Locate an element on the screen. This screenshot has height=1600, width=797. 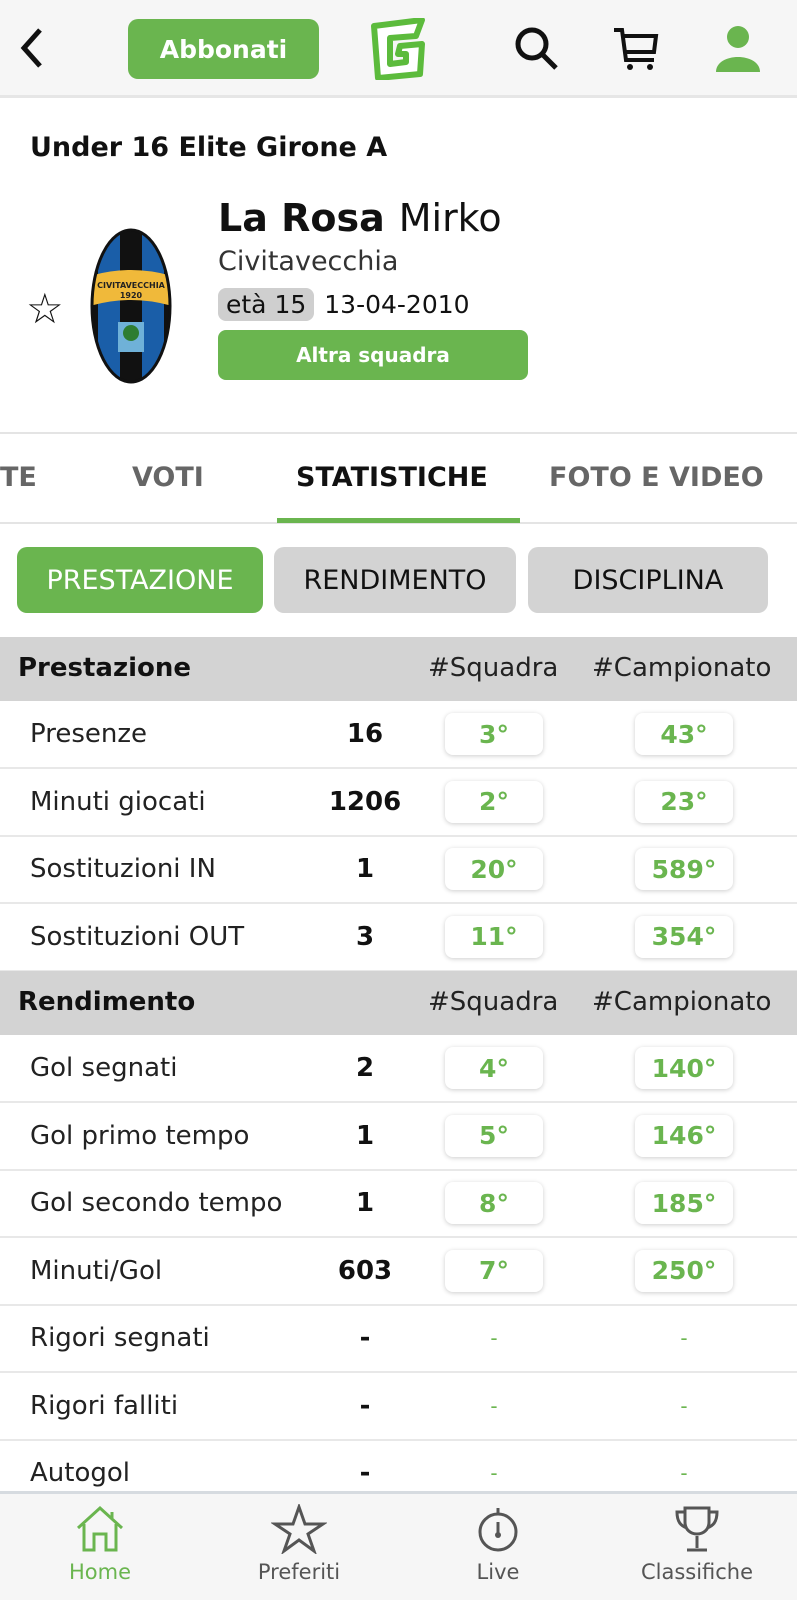
team-rank-badge: 3° is located at coordinates (494, 734).